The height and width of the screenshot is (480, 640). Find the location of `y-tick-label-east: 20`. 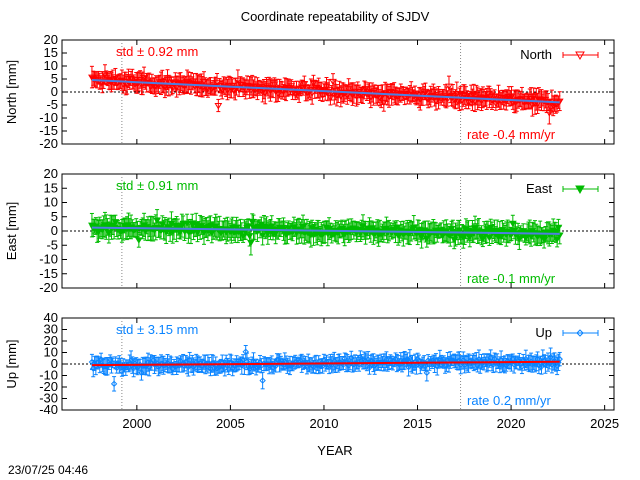

y-tick-label-east: 20 is located at coordinates (51, 173).